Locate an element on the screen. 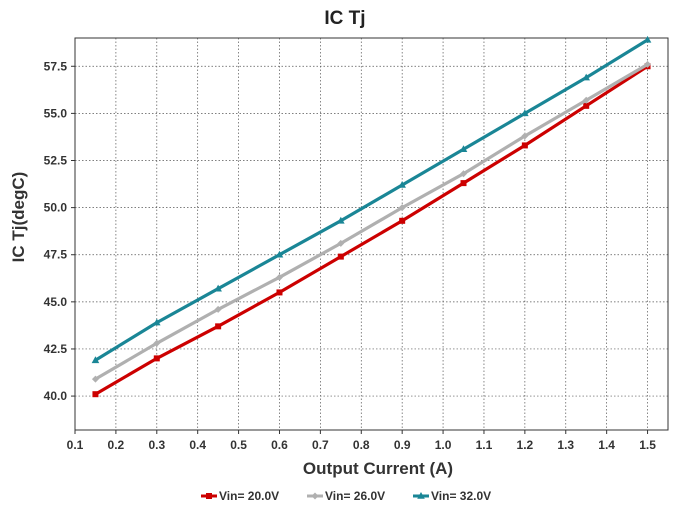  x-tick-label: 0.6 is located at coordinates (279, 445).